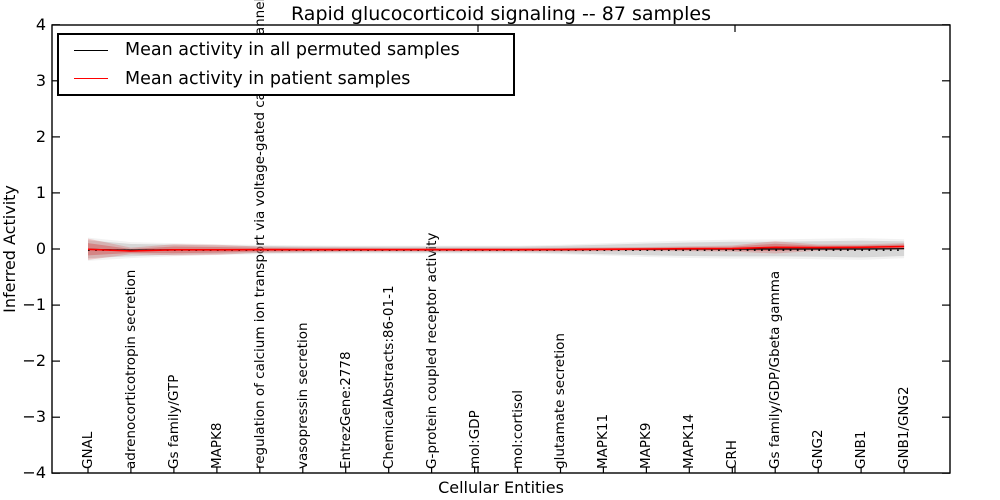 This screenshot has width=1000, height=500. What do you see at coordinates (40, 80) in the screenshot?
I see `y-tick-label: 3` at bounding box center [40, 80].